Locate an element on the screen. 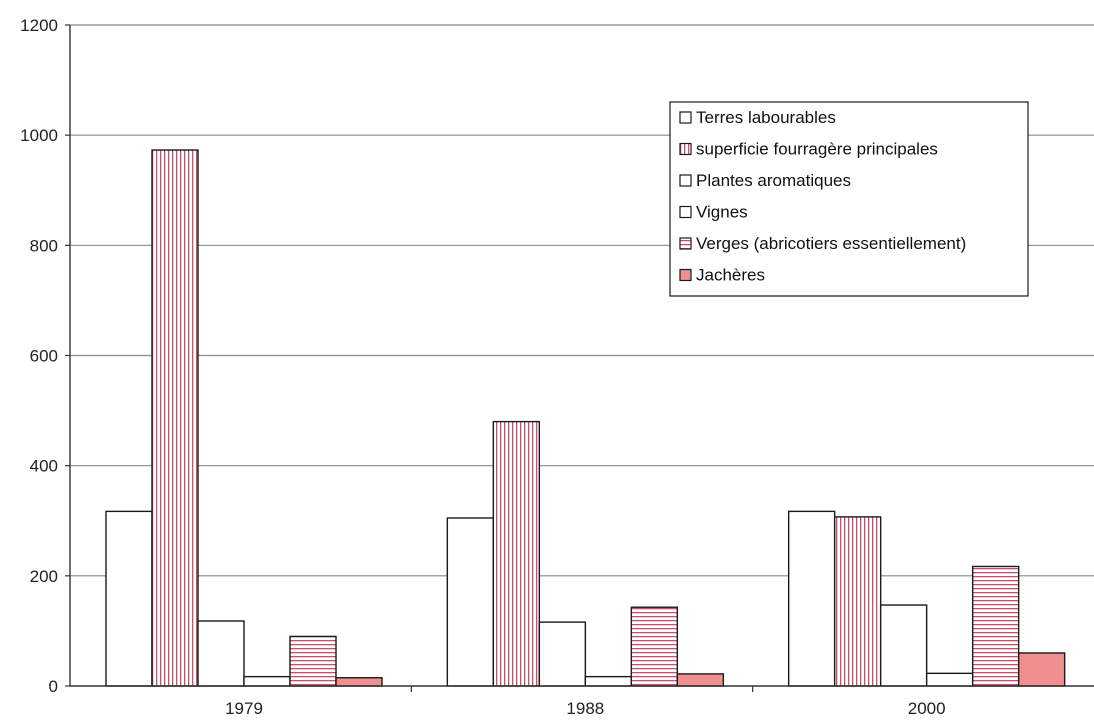 This screenshot has width=1094, height=725. legend-label: superficie fourragère principales is located at coordinates (817, 149).